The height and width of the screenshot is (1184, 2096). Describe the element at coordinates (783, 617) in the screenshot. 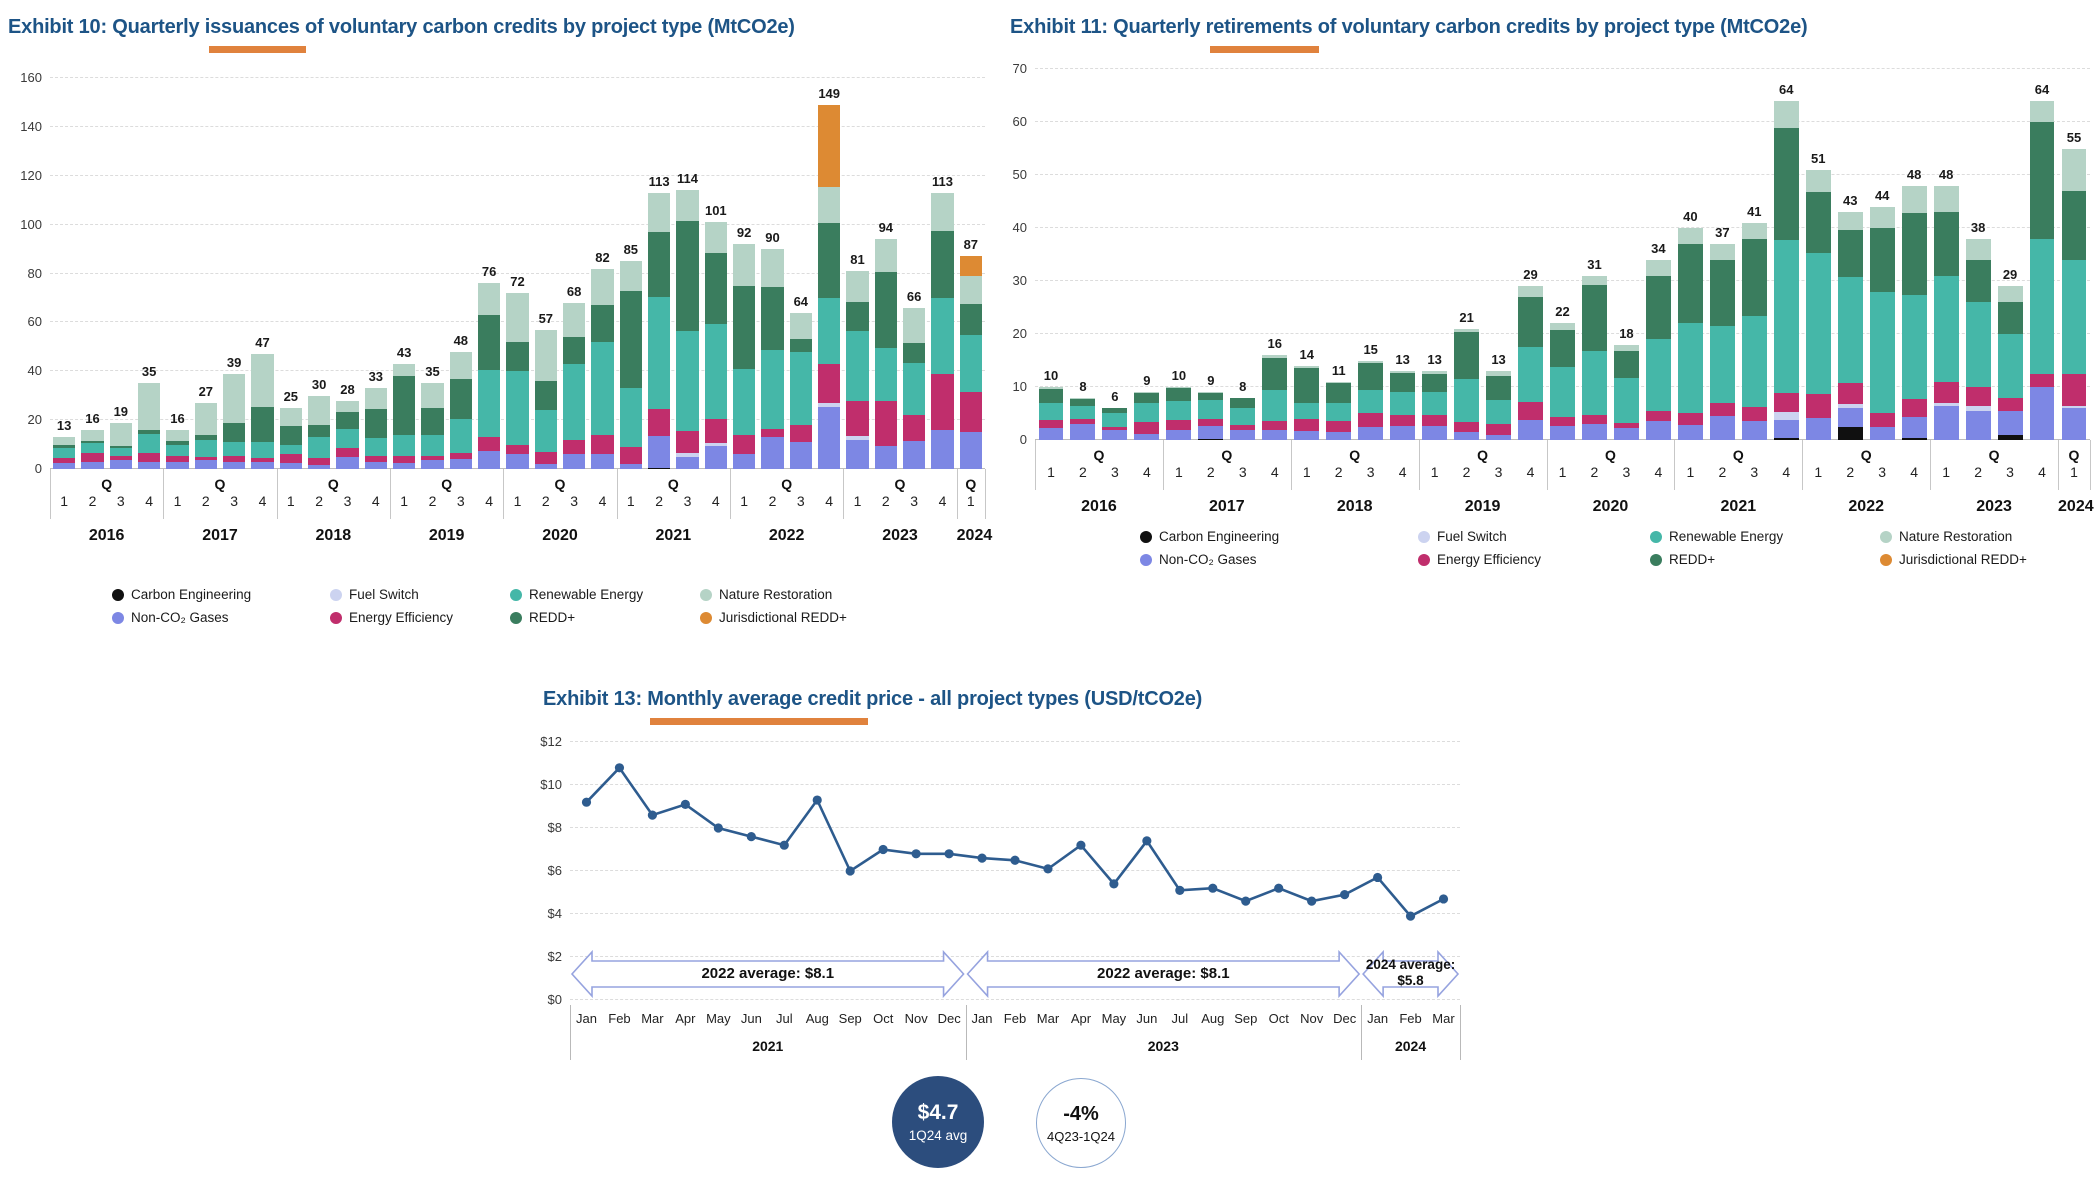

I see `legend-label: Jurisdictional REDD+` at that location.